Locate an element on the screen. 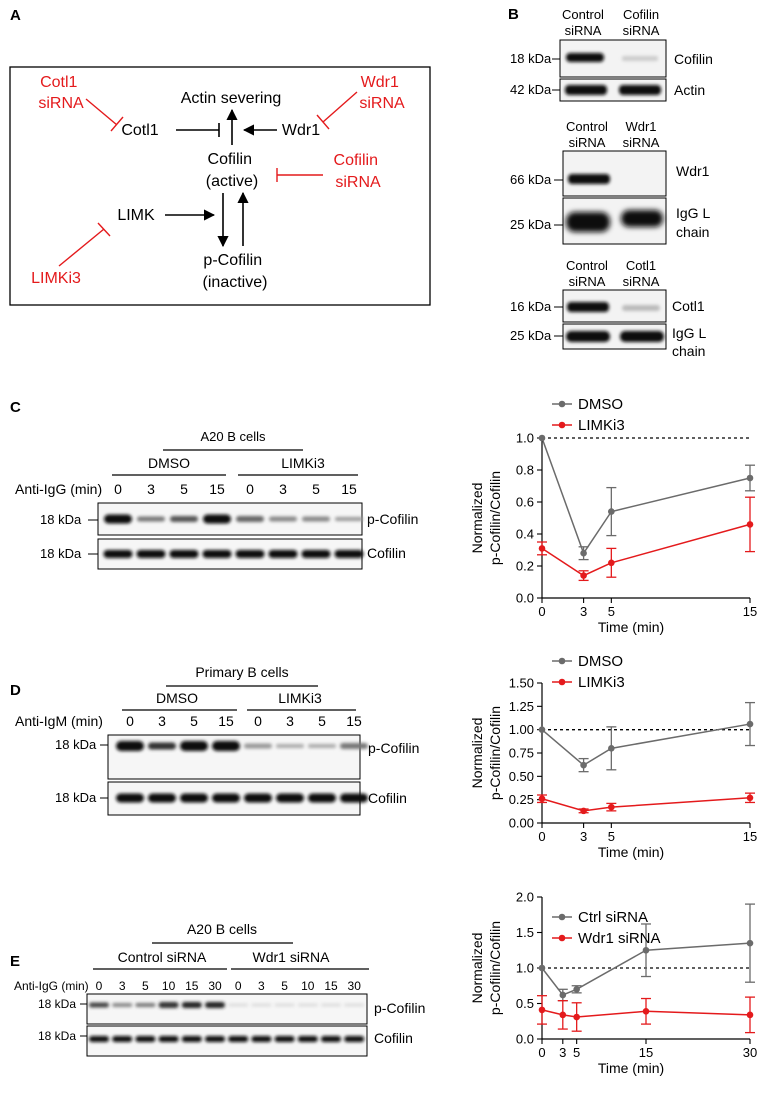 This screenshot has width=759, height=1104. cotl1-label: Cotl1 is located at coordinates (139, 130).